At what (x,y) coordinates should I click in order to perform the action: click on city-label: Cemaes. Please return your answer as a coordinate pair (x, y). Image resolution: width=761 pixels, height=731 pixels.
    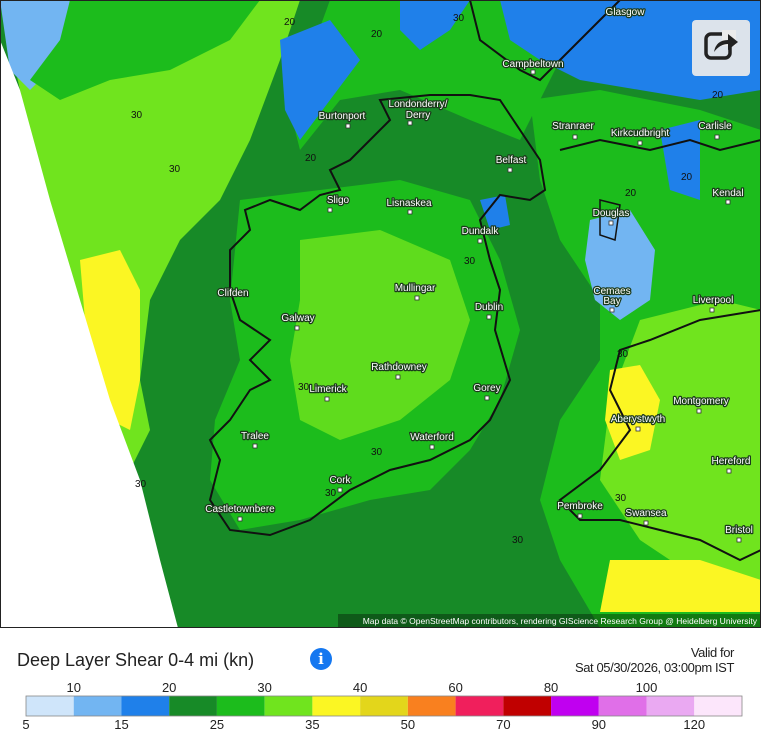
    Looking at the image, I should click on (611, 291).